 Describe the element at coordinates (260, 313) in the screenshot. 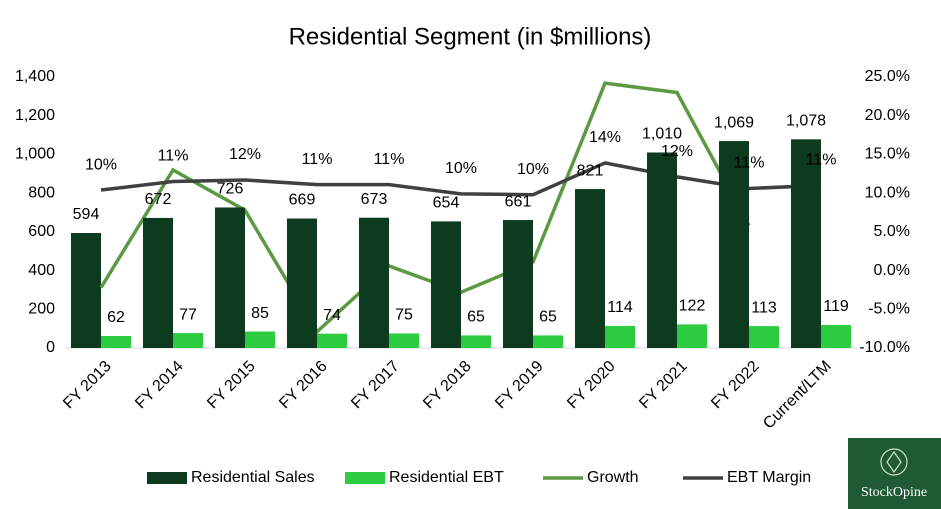

I see `data-label: 85` at that location.